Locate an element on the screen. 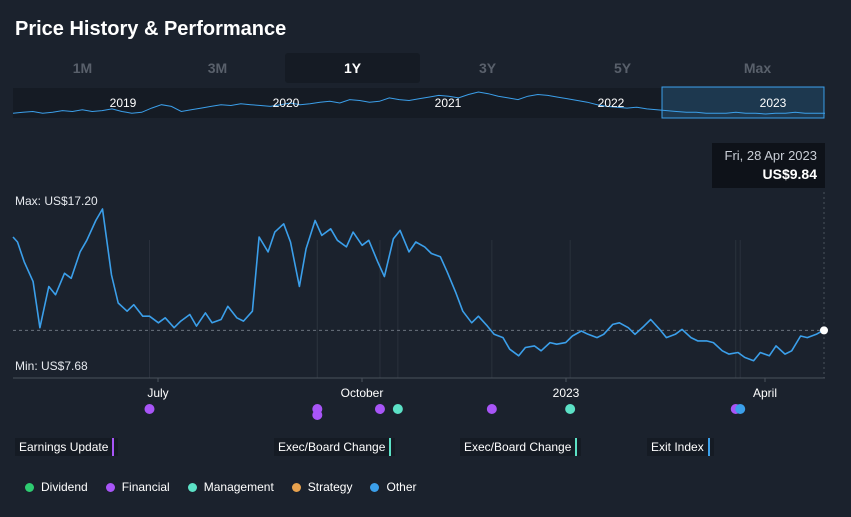 The height and width of the screenshot is (517, 851). tooltip-date: Fri, 28 Apr 2023 is located at coordinates (771, 155).